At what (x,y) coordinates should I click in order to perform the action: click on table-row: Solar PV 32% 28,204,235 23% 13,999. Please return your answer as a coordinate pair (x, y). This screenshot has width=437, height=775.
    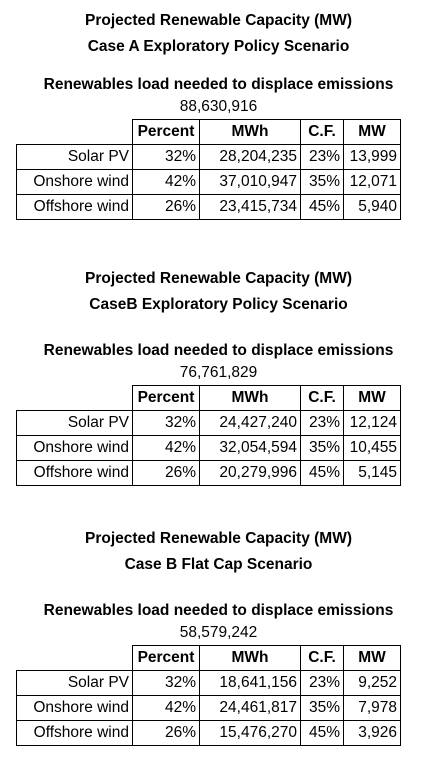
    Looking at the image, I should click on (208, 157).